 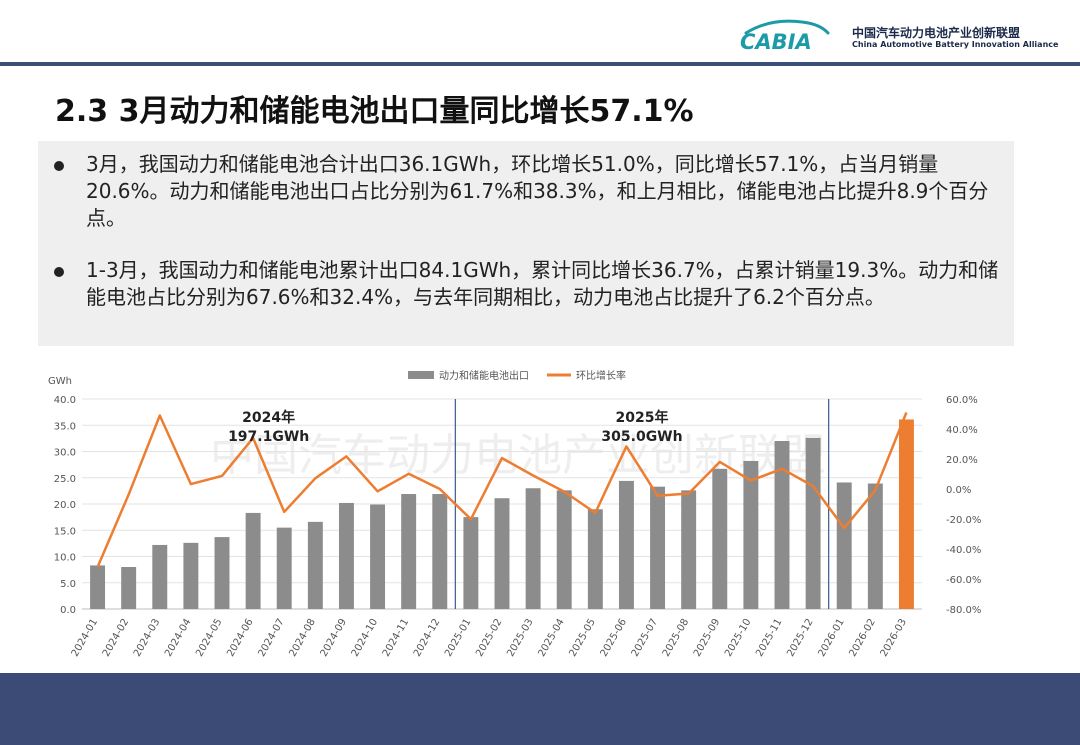 What do you see at coordinates (116, 638) in the screenshot?
I see `x-tick-label: 2024-02` at bounding box center [116, 638].